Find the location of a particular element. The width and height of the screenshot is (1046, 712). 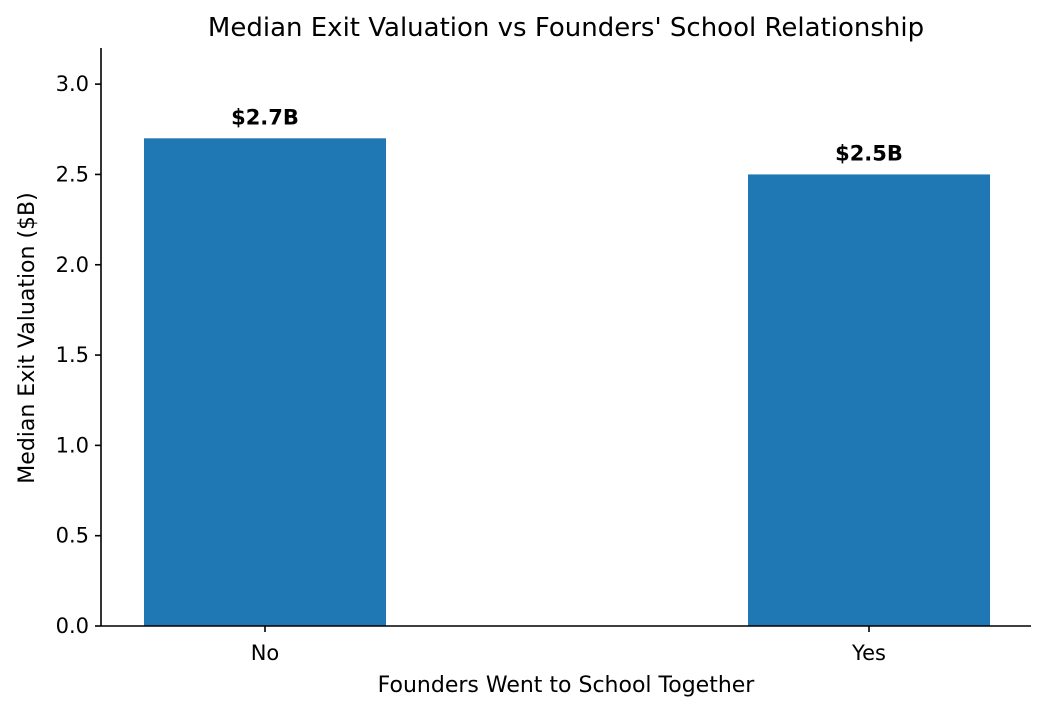

y-tick-label: 0.5 is located at coordinates (72, 536).